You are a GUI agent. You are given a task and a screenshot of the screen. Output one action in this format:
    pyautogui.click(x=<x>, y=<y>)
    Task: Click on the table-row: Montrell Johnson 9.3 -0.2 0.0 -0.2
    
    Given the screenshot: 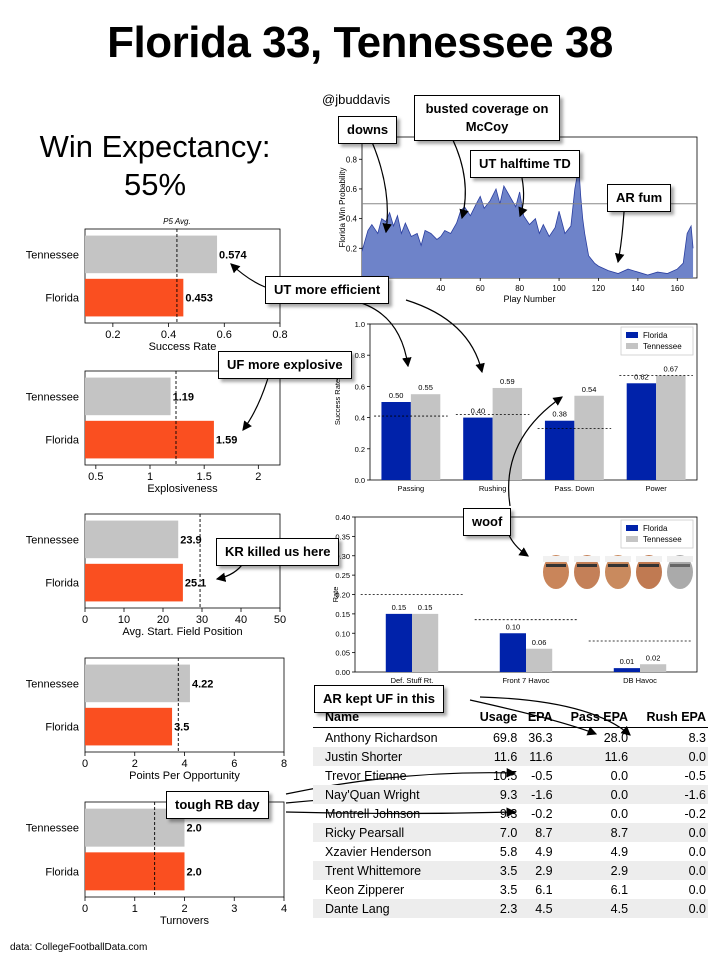 What is the action you would take?
    pyautogui.click(x=510, y=813)
    